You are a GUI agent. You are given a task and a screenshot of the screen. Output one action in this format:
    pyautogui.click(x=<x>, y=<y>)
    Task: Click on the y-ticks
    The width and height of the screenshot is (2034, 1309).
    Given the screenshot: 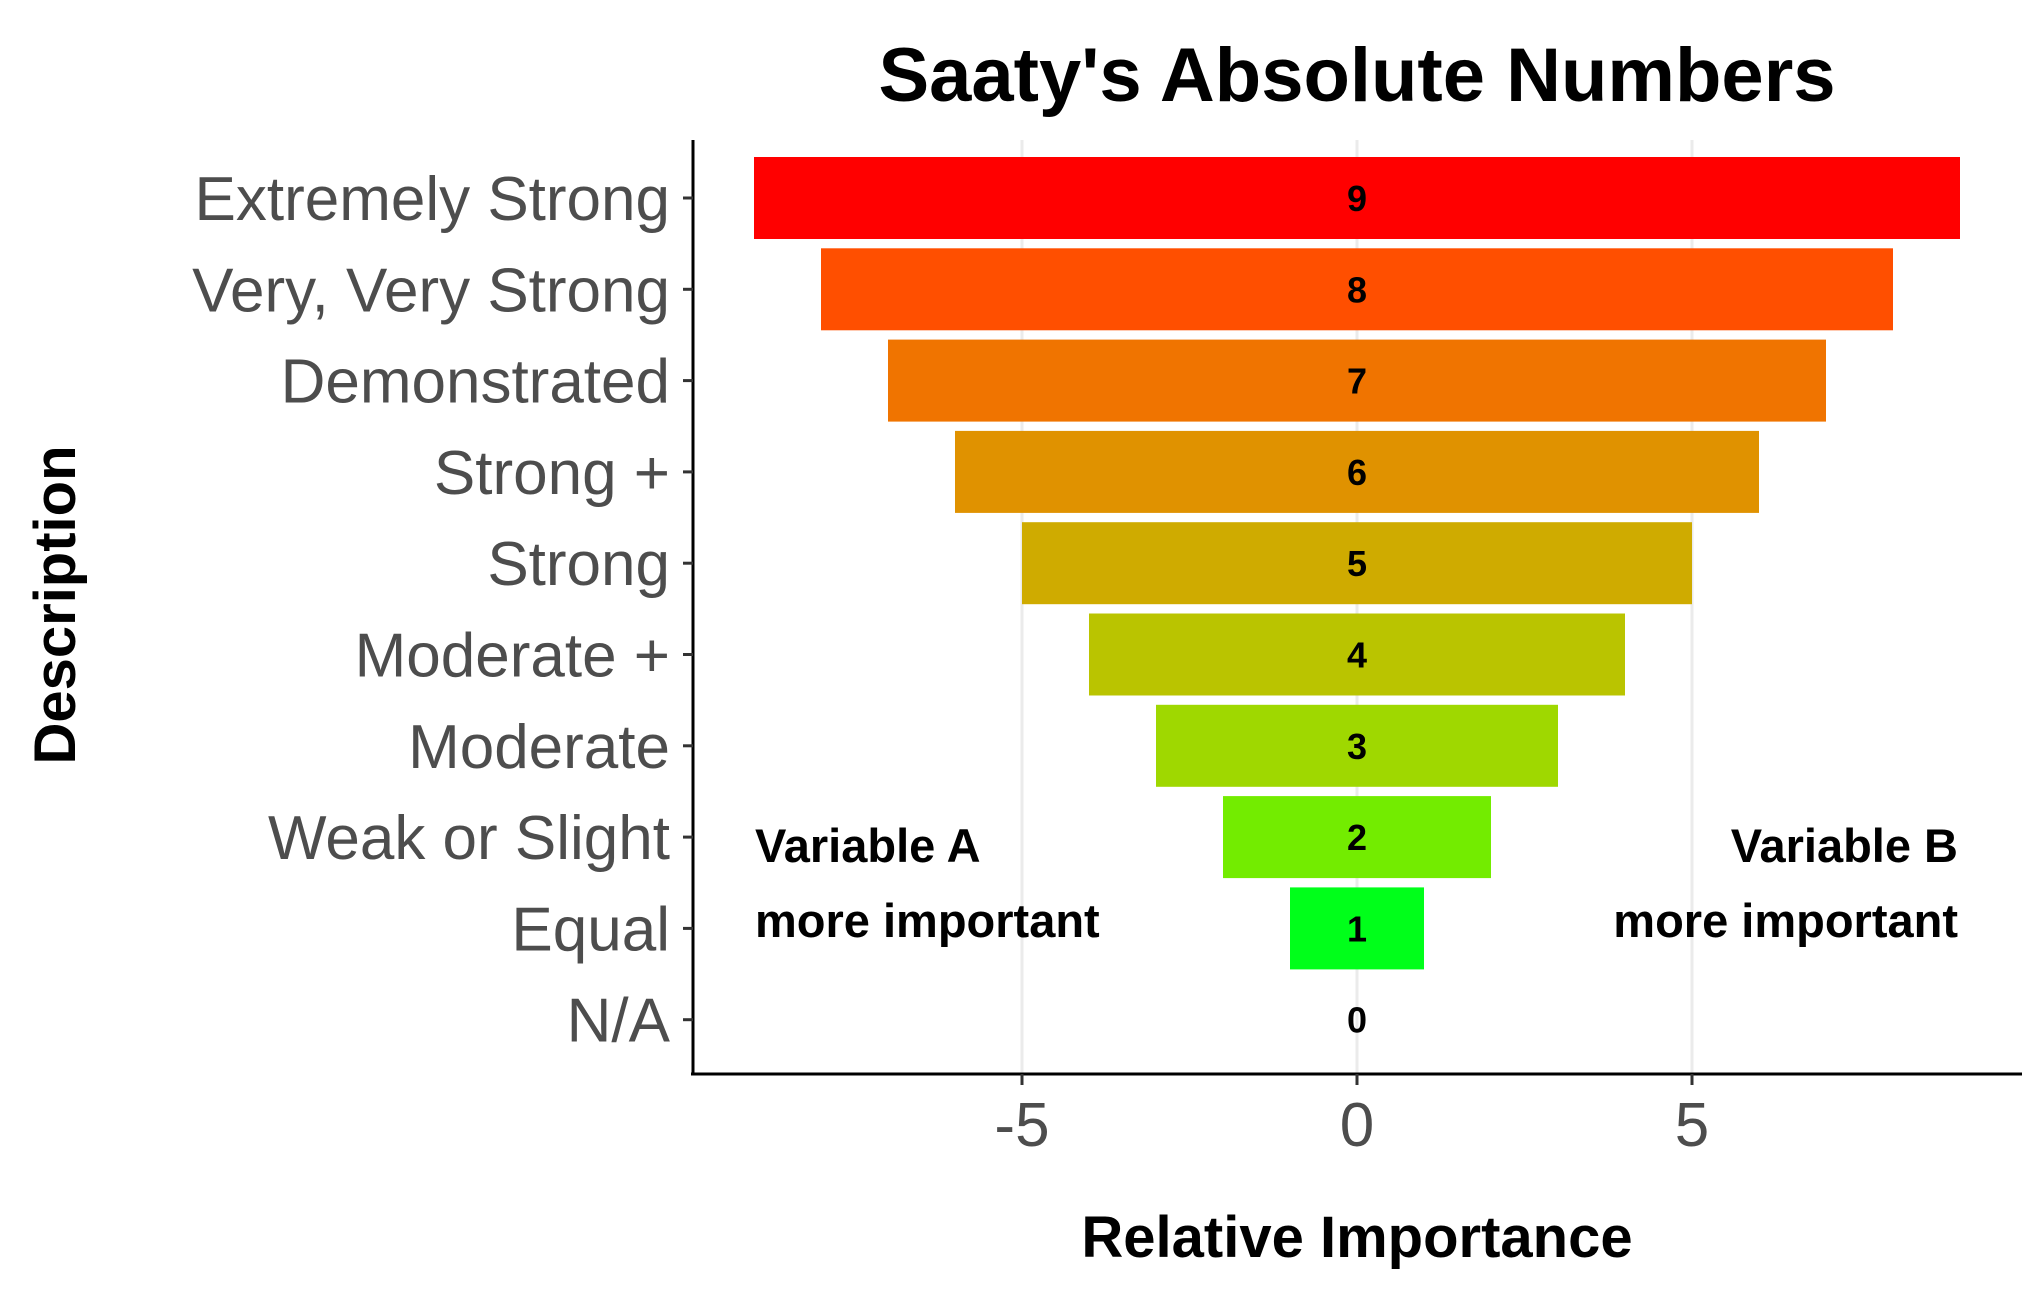 What is the action you would take?
    pyautogui.click(x=688, y=609)
    